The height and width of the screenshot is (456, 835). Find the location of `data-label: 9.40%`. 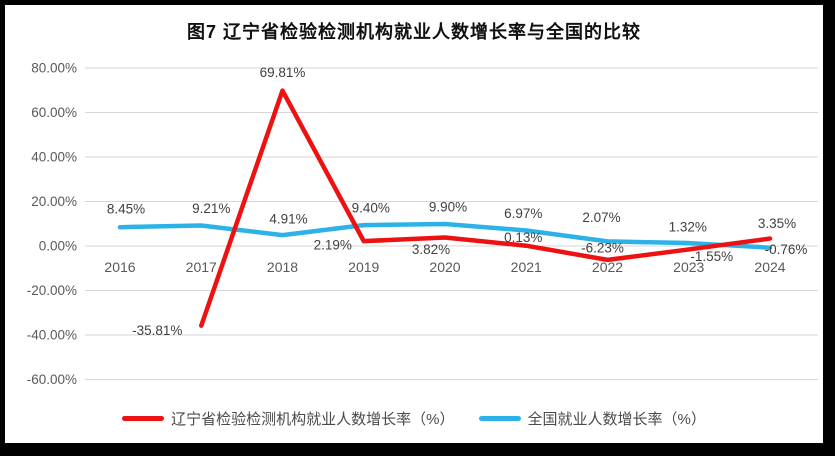

data-label: 9.40% is located at coordinates (371, 208).